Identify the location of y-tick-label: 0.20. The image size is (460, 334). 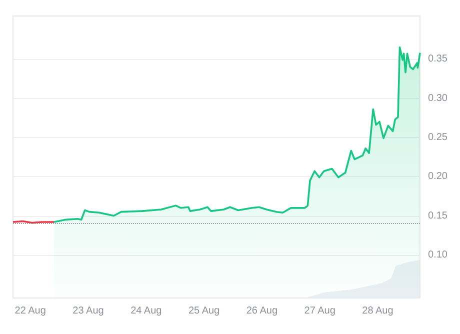
(438, 176).